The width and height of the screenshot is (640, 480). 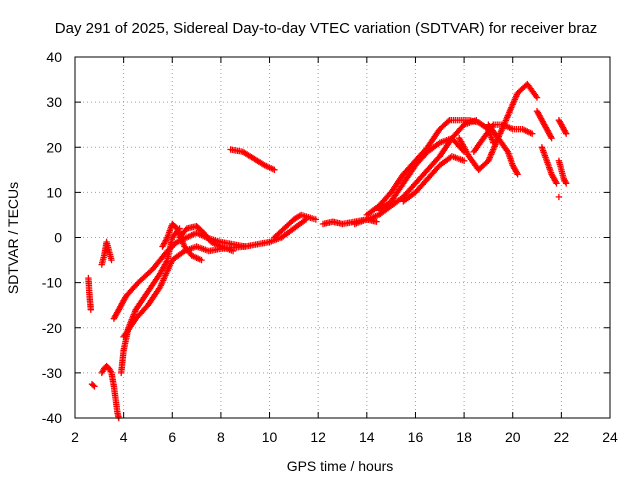 What do you see at coordinates (340, 466) in the screenshot?
I see `x-axis-label: GPS time / hours` at bounding box center [340, 466].